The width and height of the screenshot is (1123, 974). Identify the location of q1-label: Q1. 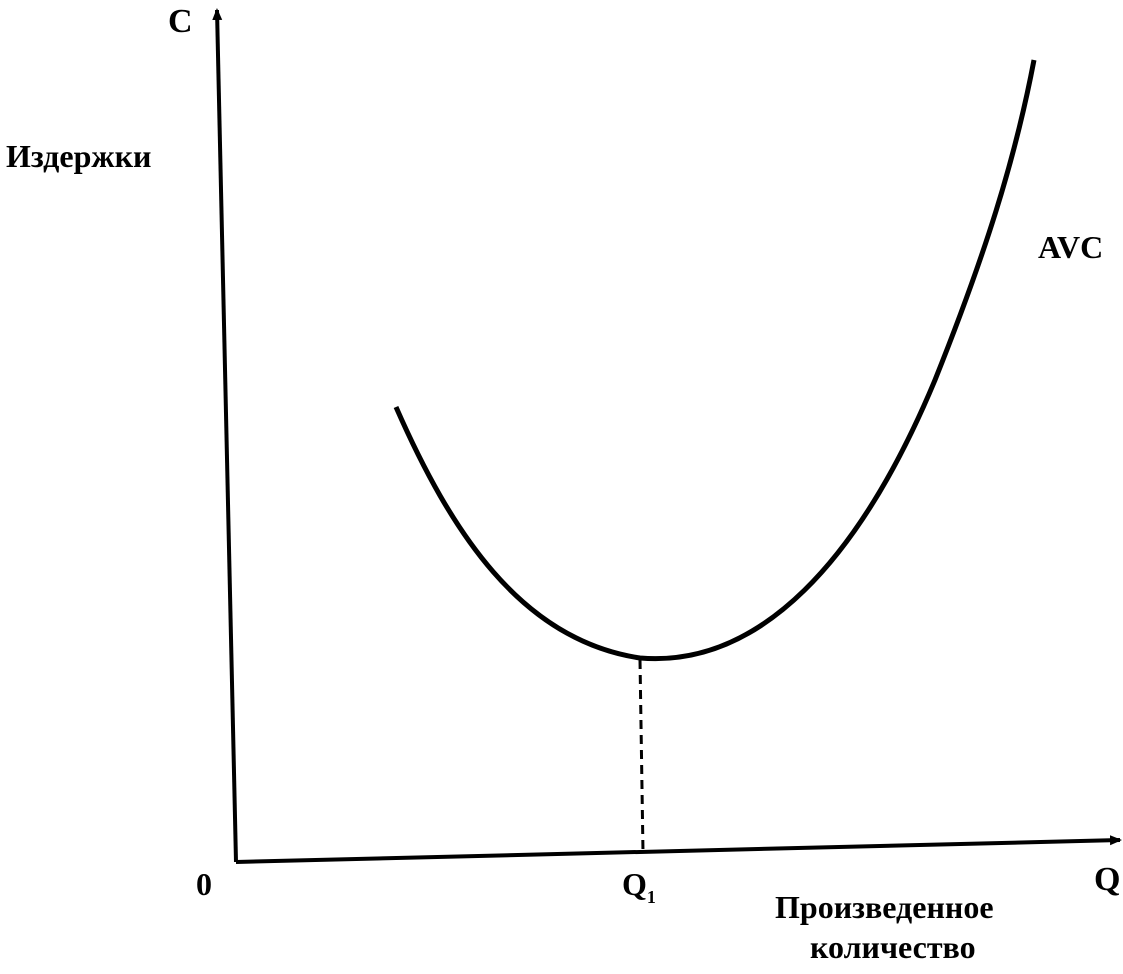
(639, 886).